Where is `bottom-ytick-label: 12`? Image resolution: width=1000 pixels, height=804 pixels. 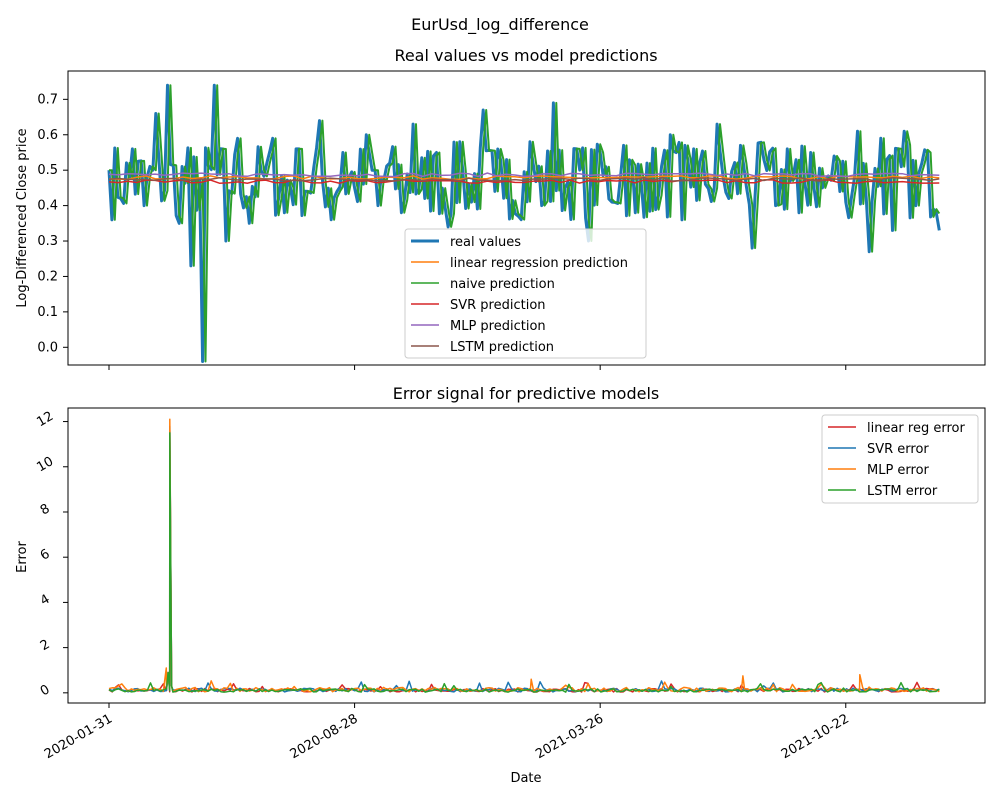 bottom-ytick-label: 12 is located at coordinates (45, 419).